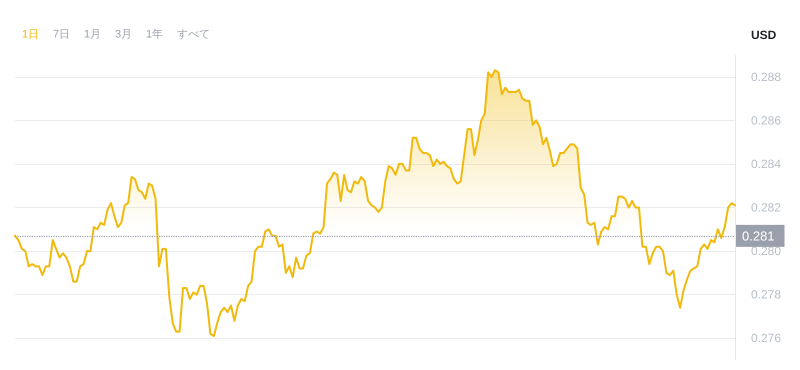  What do you see at coordinates (61, 34) in the screenshot?
I see `text: 7日` at bounding box center [61, 34].